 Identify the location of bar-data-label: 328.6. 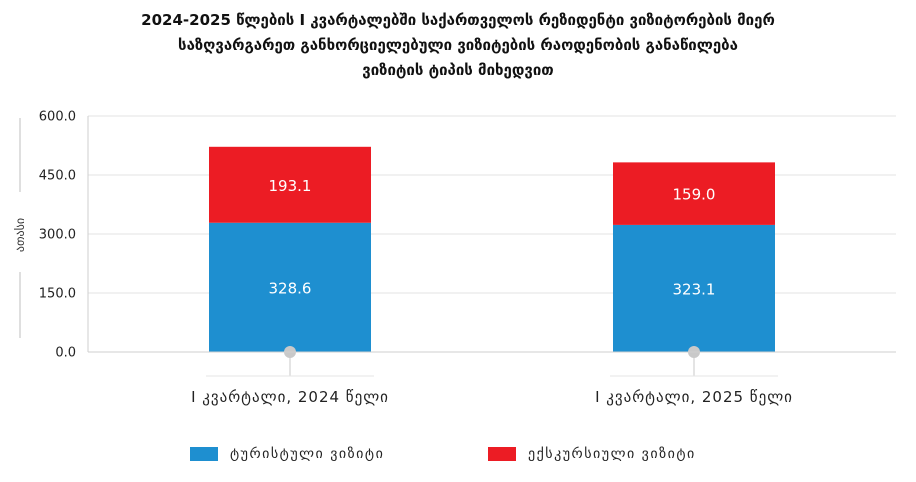
(290, 288).